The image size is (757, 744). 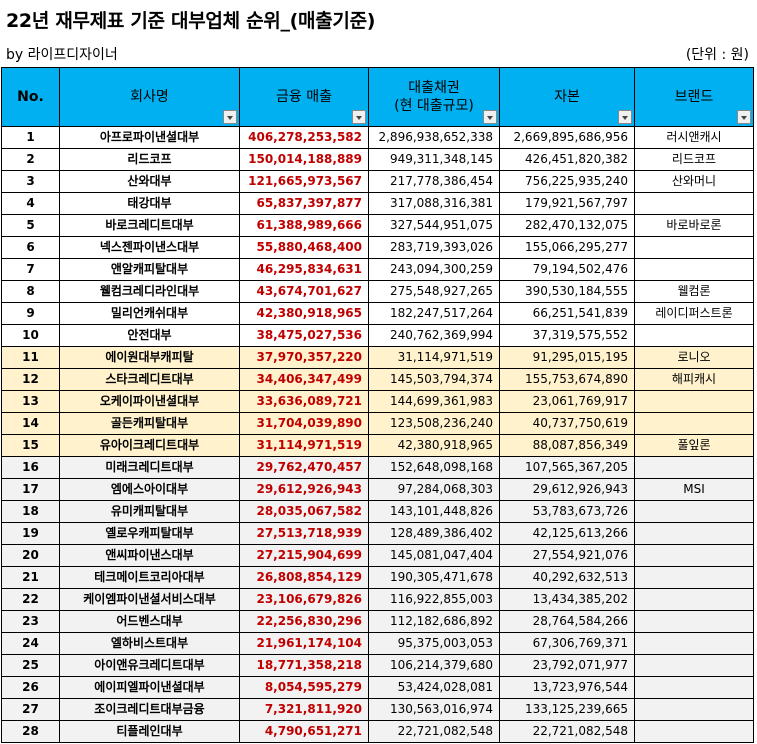 What do you see at coordinates (567, 423) in the screenshot?
I see `capital-cell: 40,737,750,619` at bounding box center [567, 423].